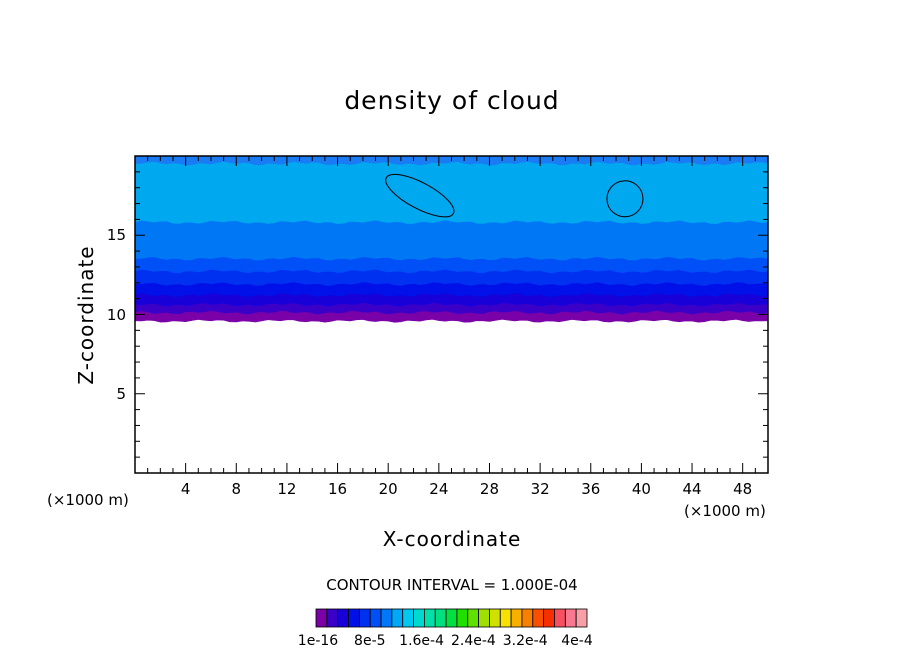  Describe the element at coordinates (318, 641) in the screenshot. I see `colorbar-tick-label: 1e-16` at that location.